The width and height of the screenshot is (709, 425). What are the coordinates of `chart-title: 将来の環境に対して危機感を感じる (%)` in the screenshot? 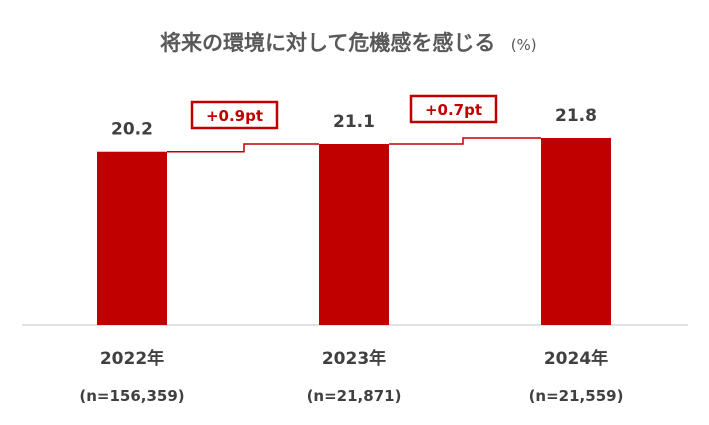 It's located at (348, 43).